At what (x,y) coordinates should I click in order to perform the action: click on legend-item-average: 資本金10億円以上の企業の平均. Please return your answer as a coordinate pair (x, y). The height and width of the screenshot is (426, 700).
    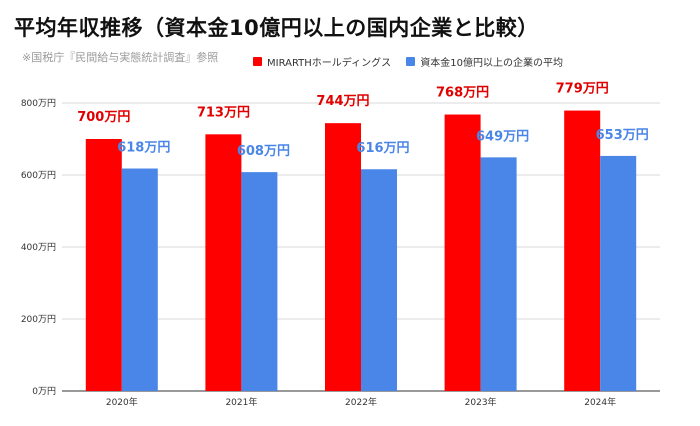
    Looking at the image, I should click on (484, 61).